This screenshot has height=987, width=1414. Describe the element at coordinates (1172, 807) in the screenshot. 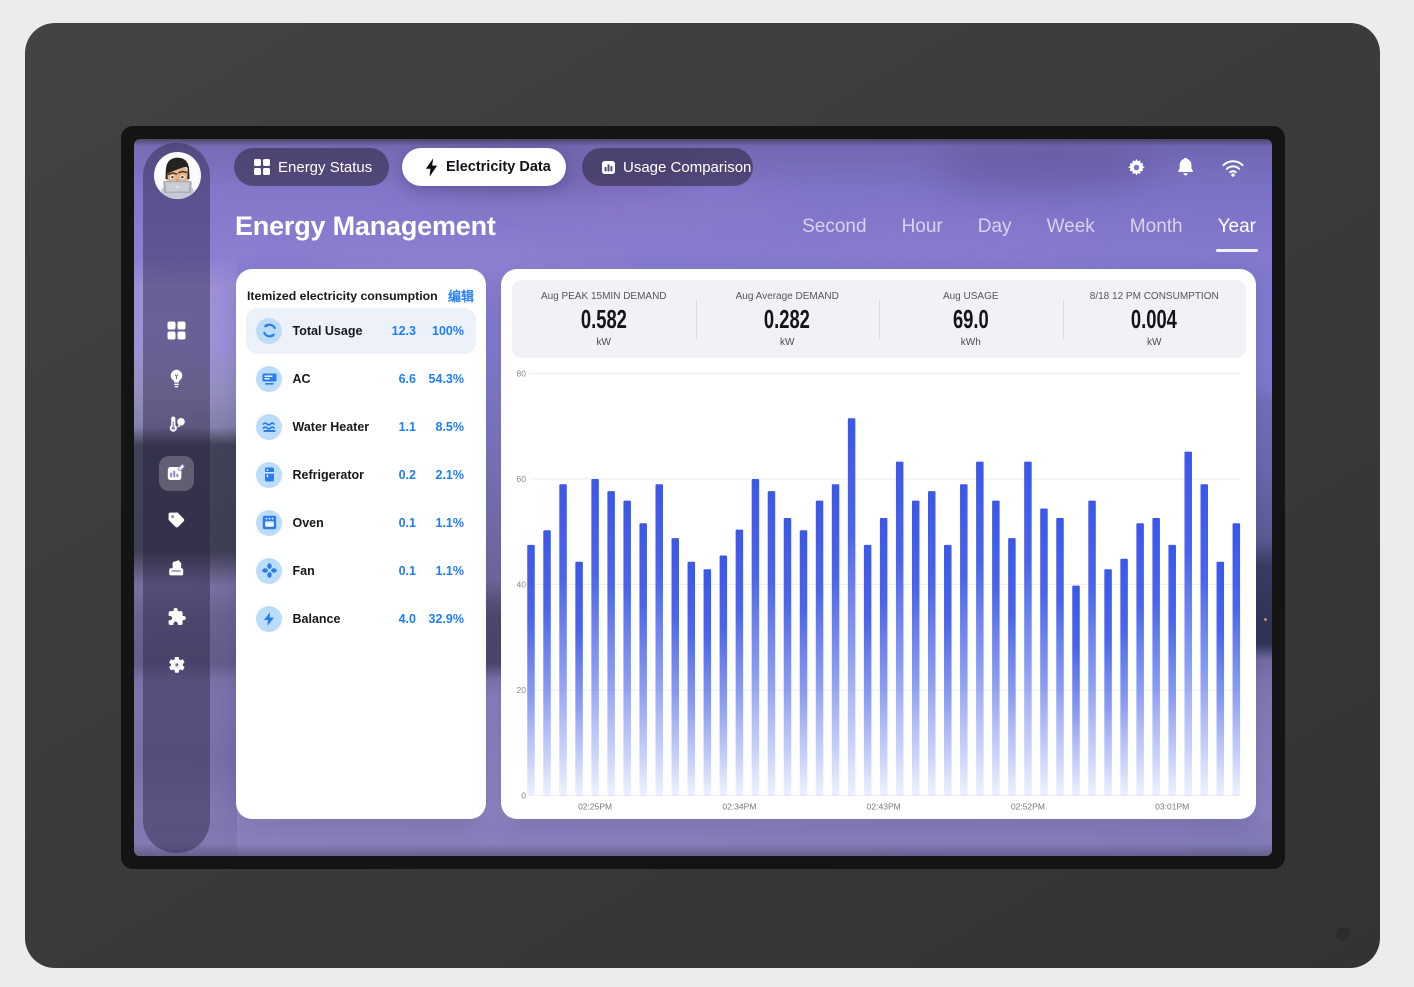

I see `svg-text: 03:01PM` at that location.